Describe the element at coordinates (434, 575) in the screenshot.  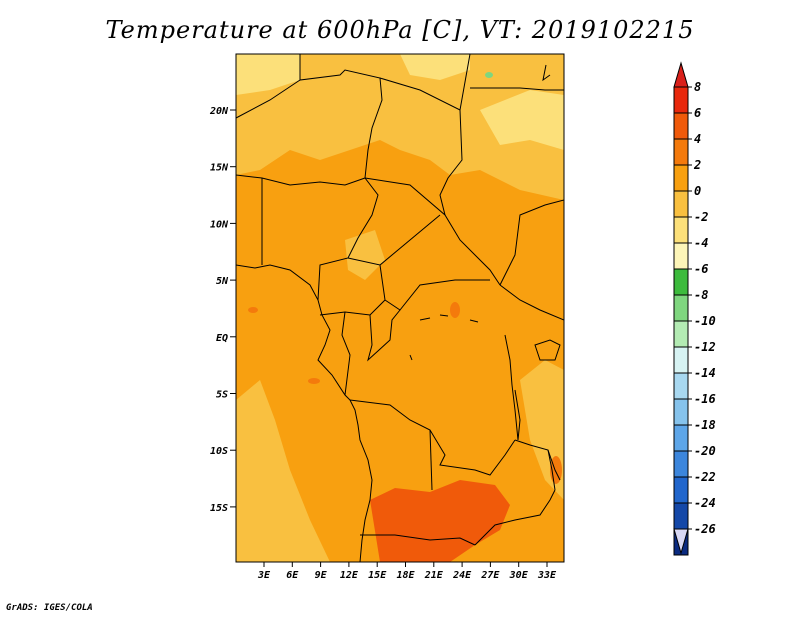
I see `lon-tick-label: 21E` at that location.